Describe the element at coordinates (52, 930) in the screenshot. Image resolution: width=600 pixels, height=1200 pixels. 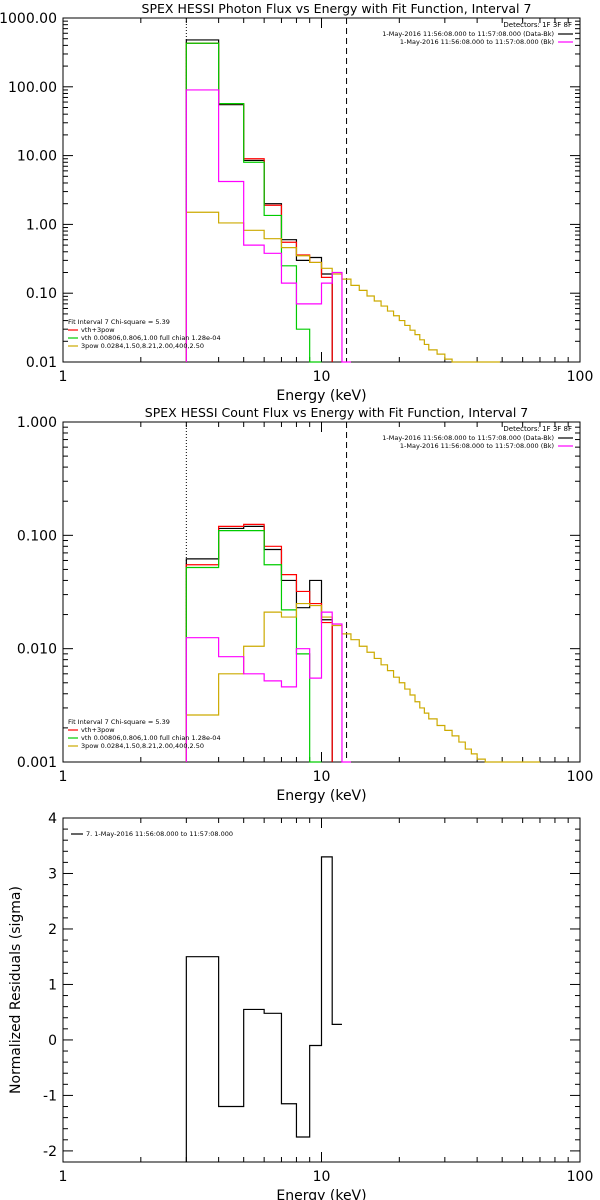
I see `y-tick-label: 2` at that location.